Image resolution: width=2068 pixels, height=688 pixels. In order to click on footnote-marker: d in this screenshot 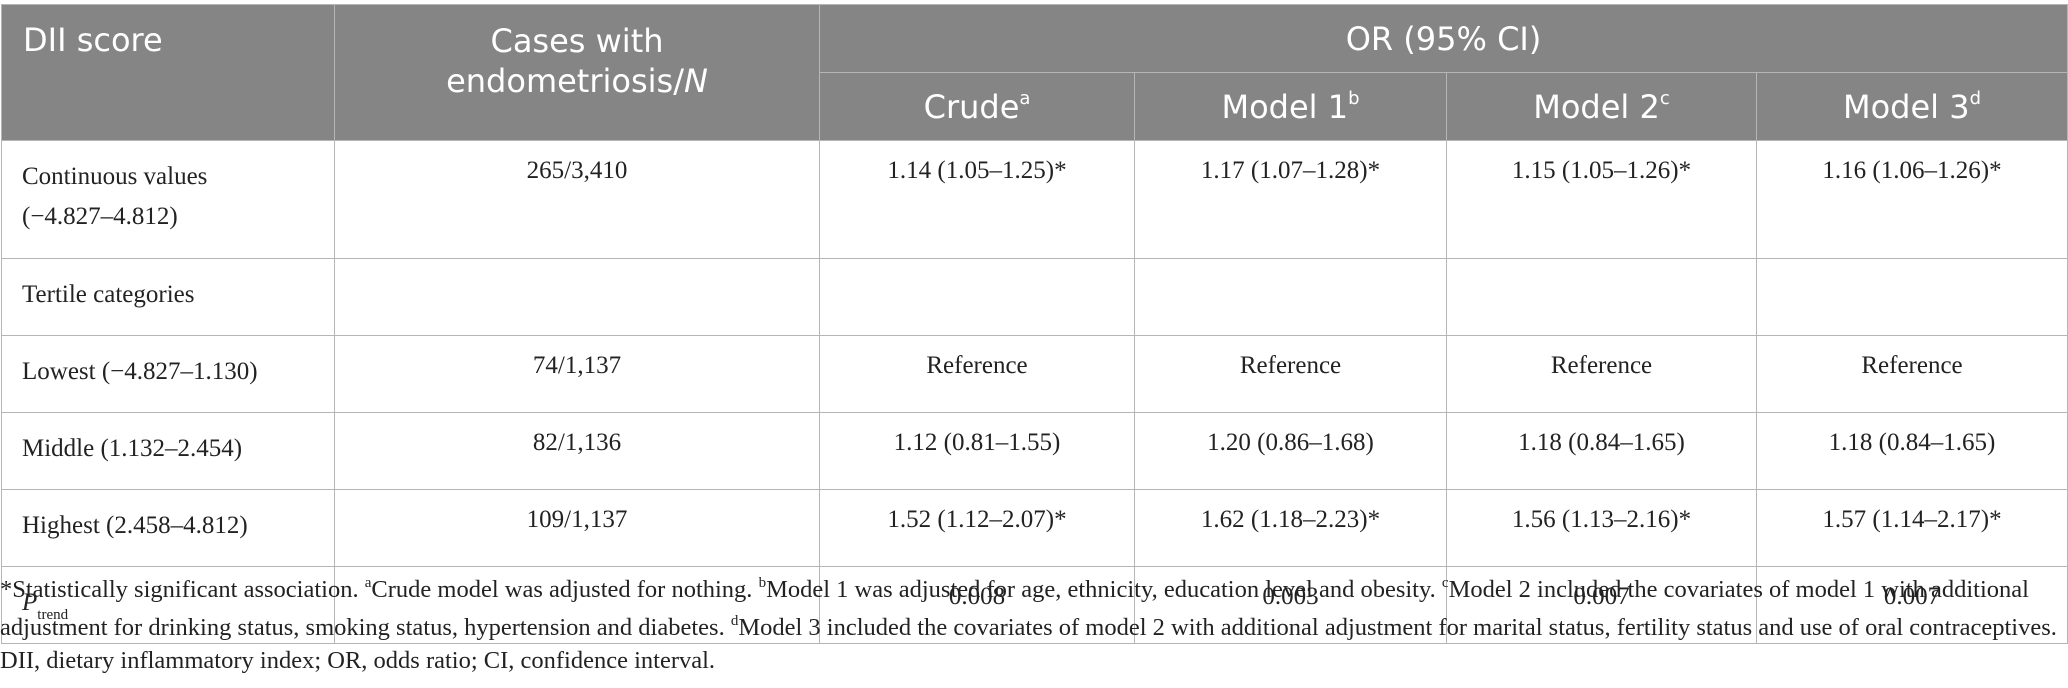, I will do `click(734, 621)`.